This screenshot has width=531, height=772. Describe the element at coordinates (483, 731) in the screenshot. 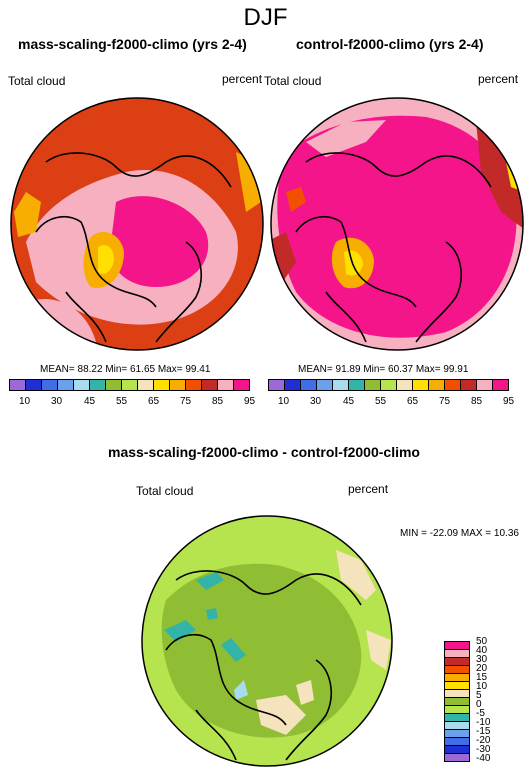

I see `diff-colorbar-label: -15` at that location.